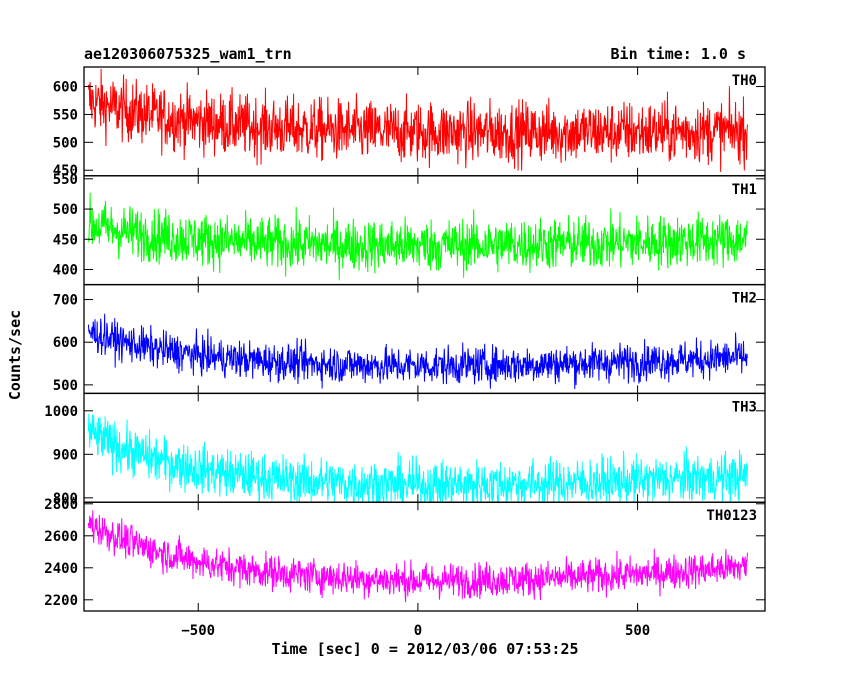  I want to click on y-tick-label: 2200, so click(61, 601).